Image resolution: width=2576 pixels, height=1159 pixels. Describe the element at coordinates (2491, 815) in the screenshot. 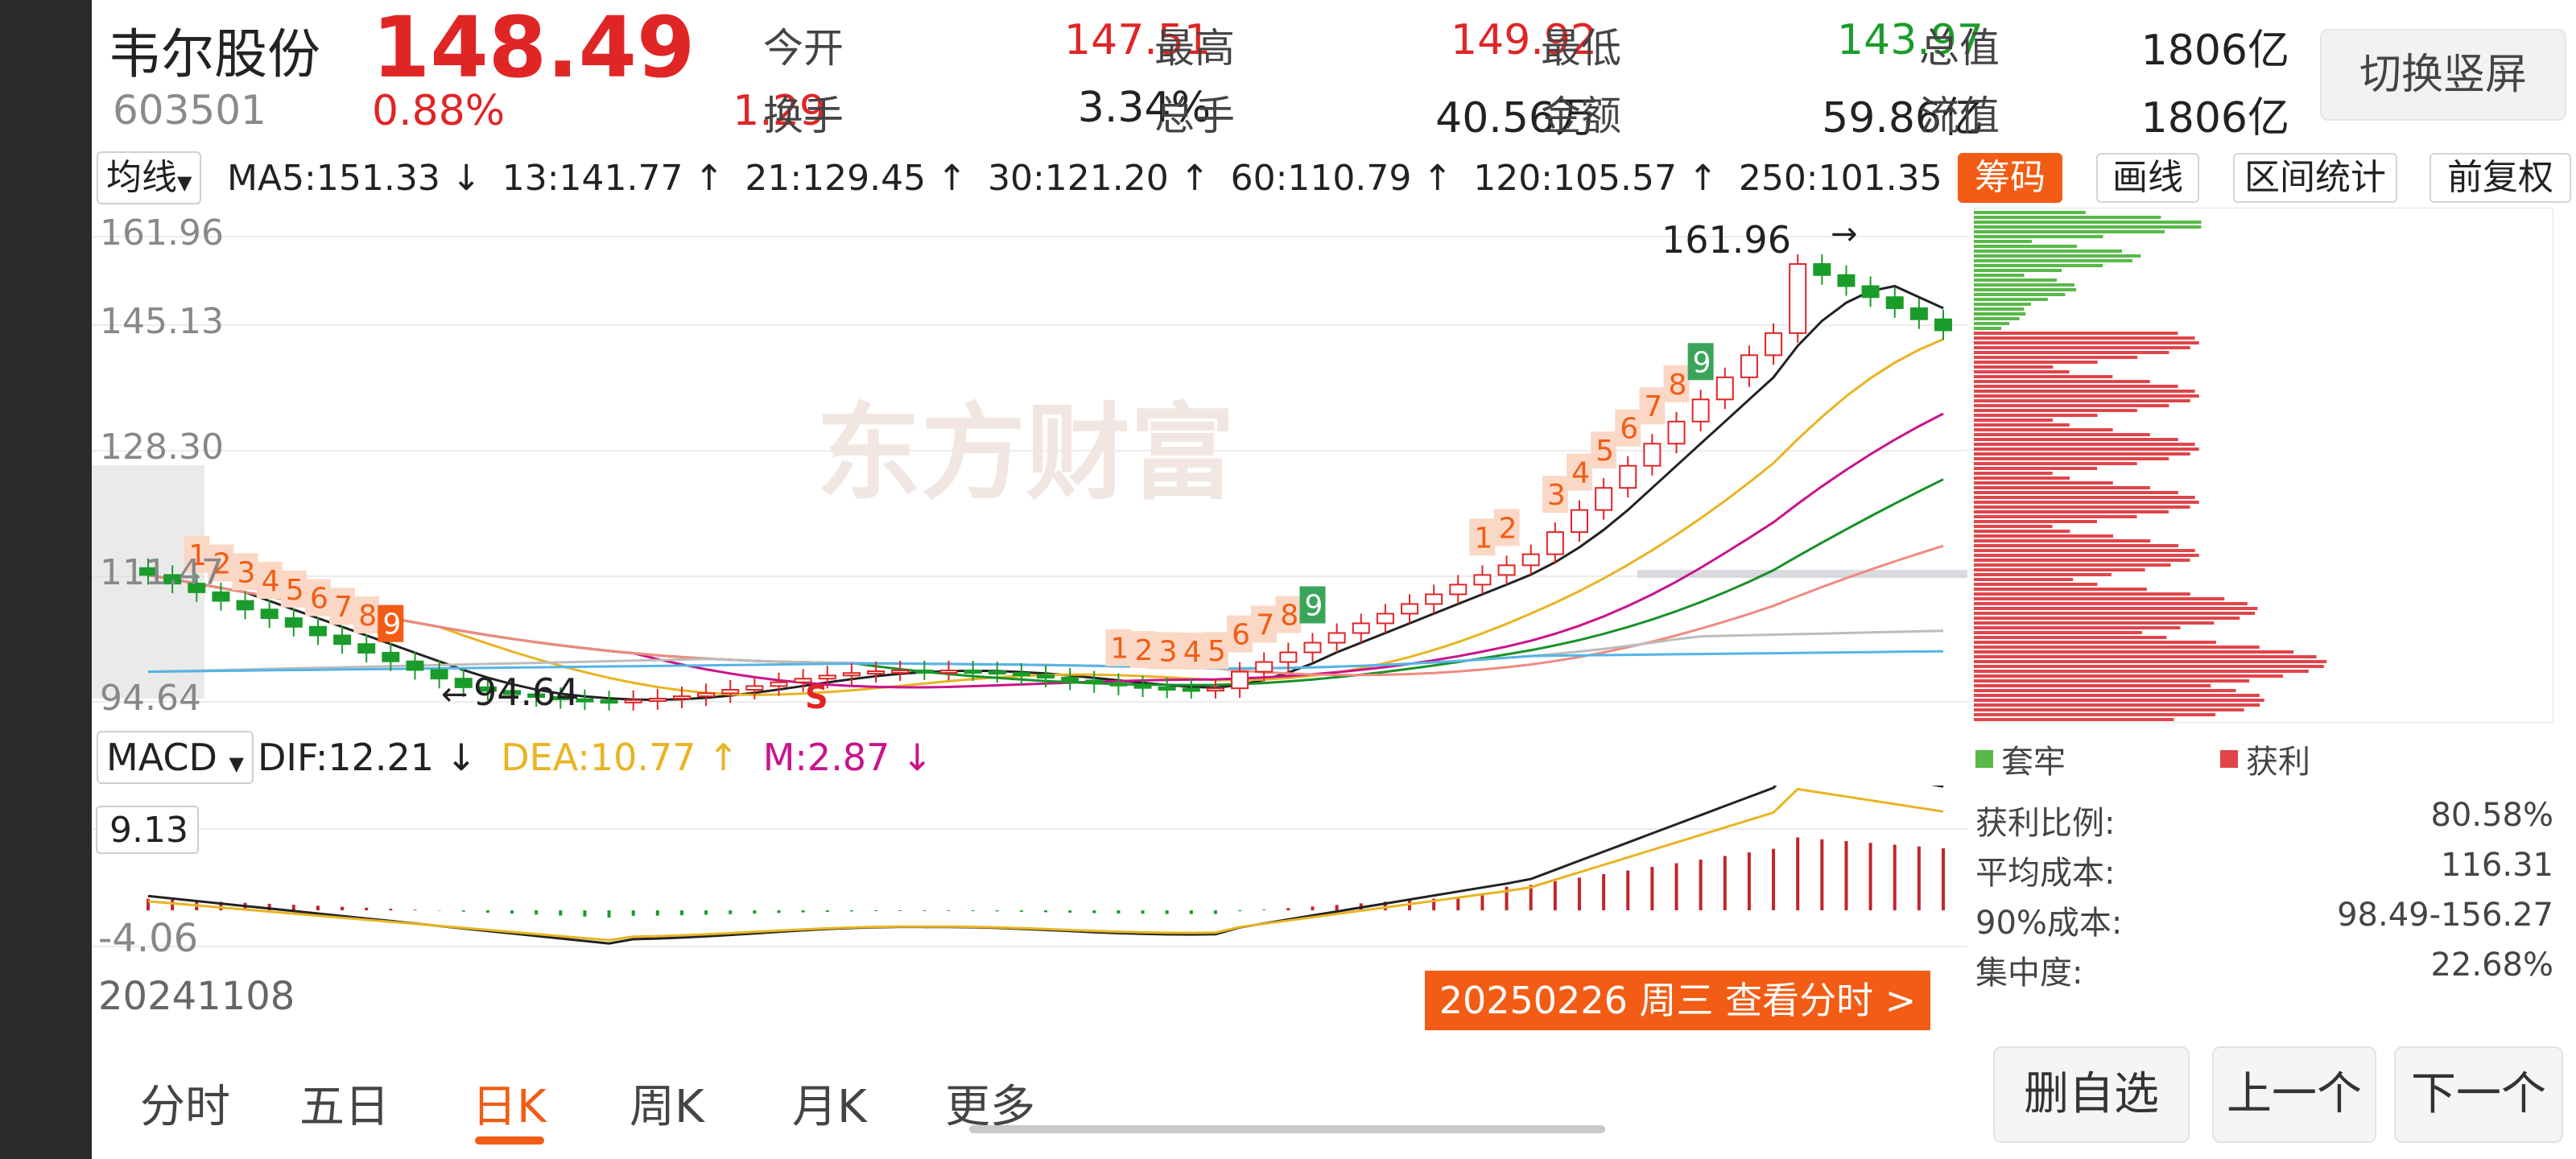

I see `profit-ratio-value: 80.58%` at that location.